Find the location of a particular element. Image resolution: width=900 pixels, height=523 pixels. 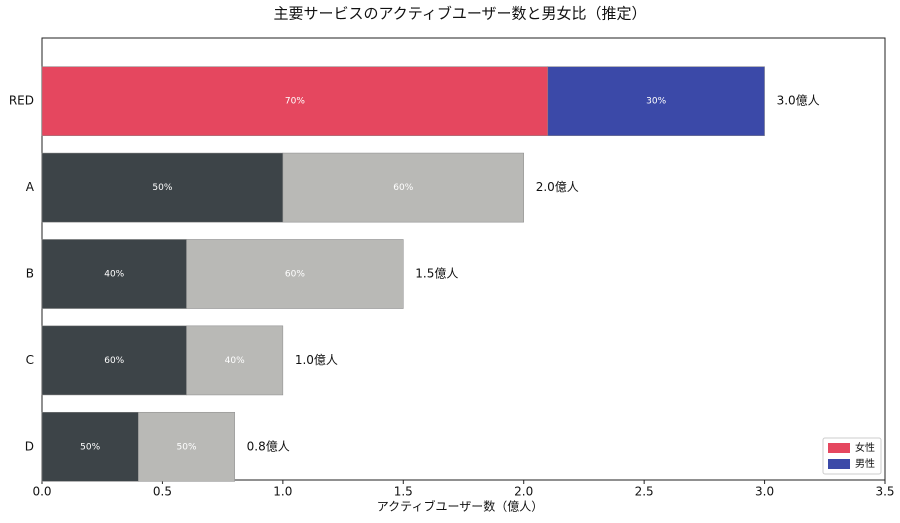

total-label: 3.0億人 is located at coordinates (798, 101).